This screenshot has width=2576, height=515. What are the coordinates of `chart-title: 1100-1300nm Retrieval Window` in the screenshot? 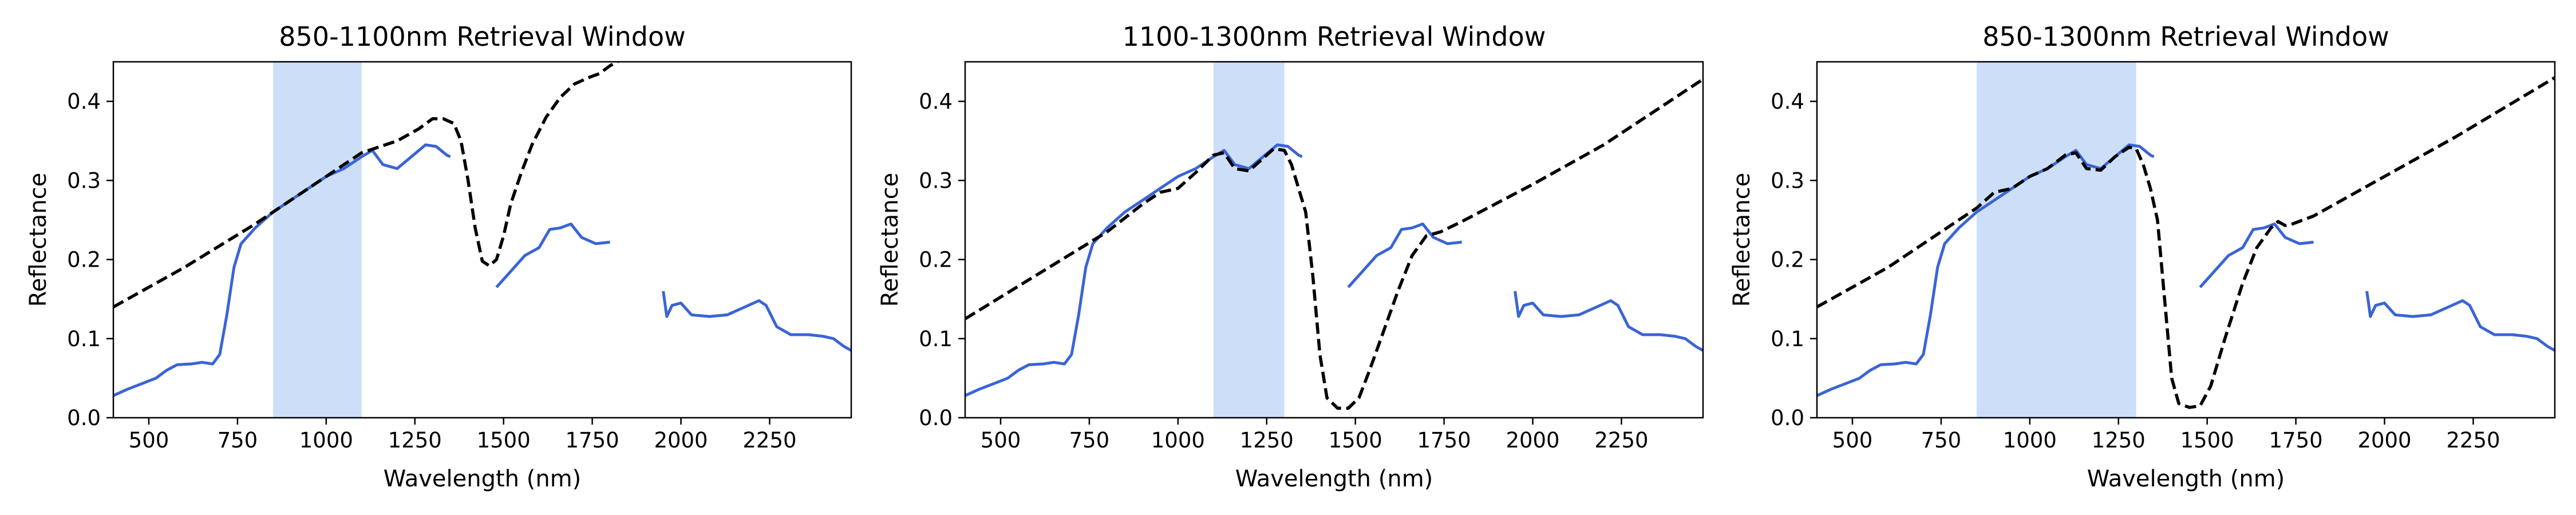 It's located at (1334, 36).